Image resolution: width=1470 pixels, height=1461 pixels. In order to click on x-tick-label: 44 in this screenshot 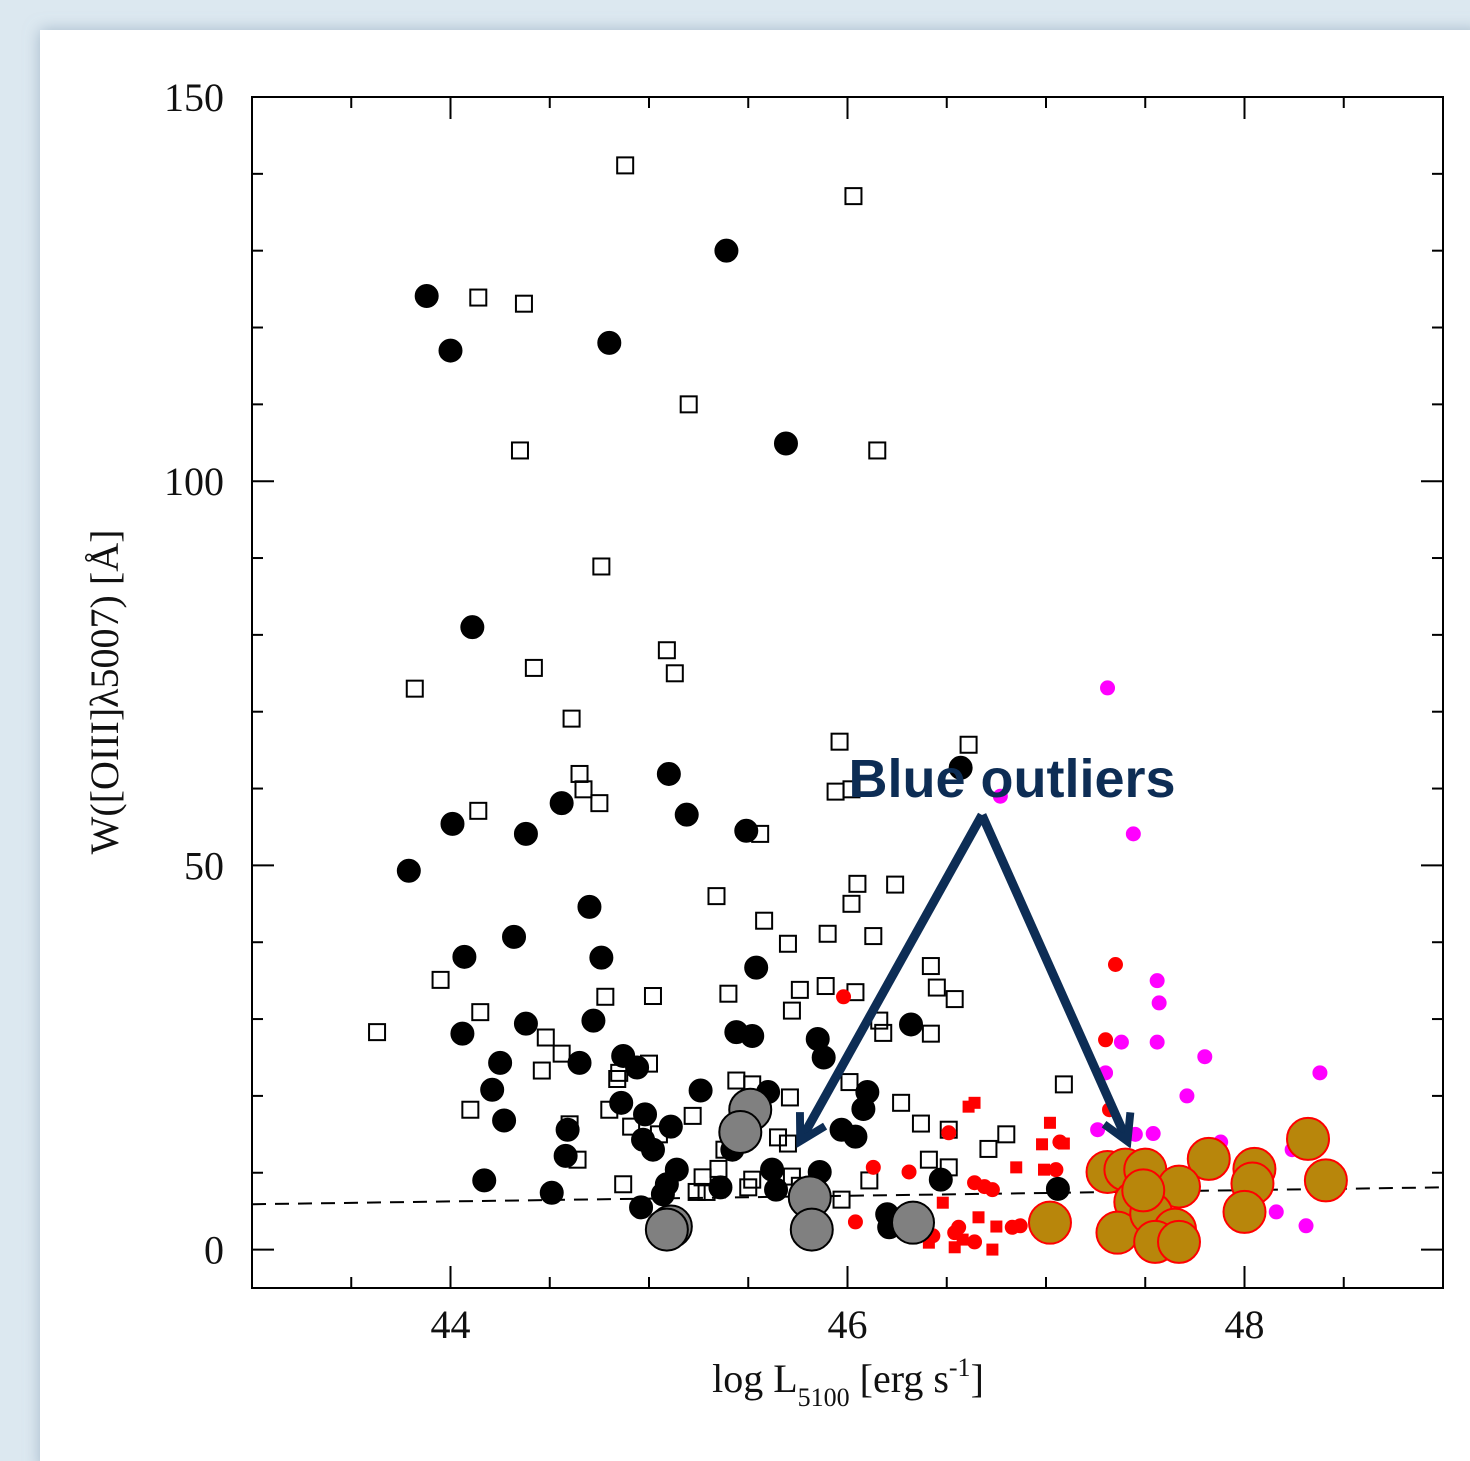, I will do `click(451, 1324)`.